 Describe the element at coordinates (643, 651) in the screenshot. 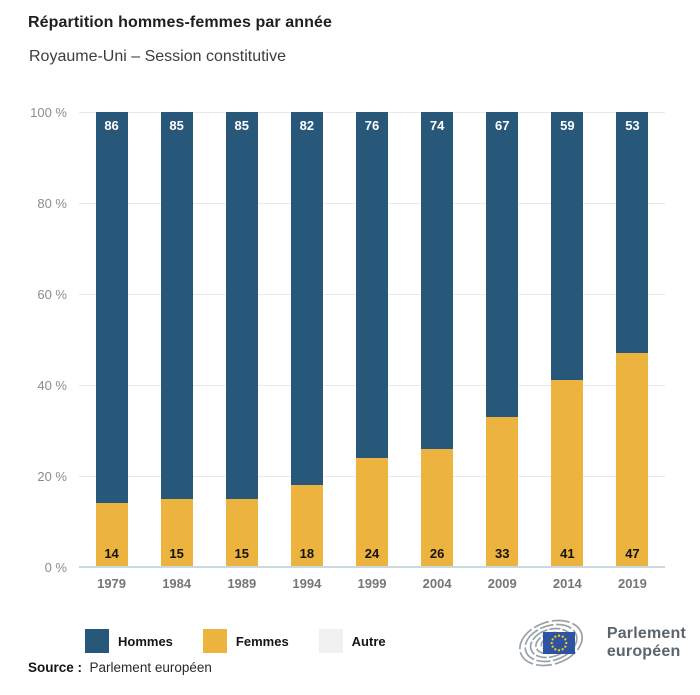

I see `logo-text-line2: européen` at that location.